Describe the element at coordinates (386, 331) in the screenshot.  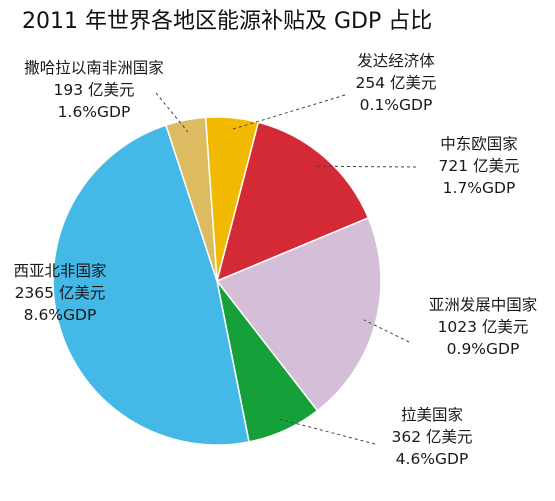
I see `leader-line-developing-asia` at that location.